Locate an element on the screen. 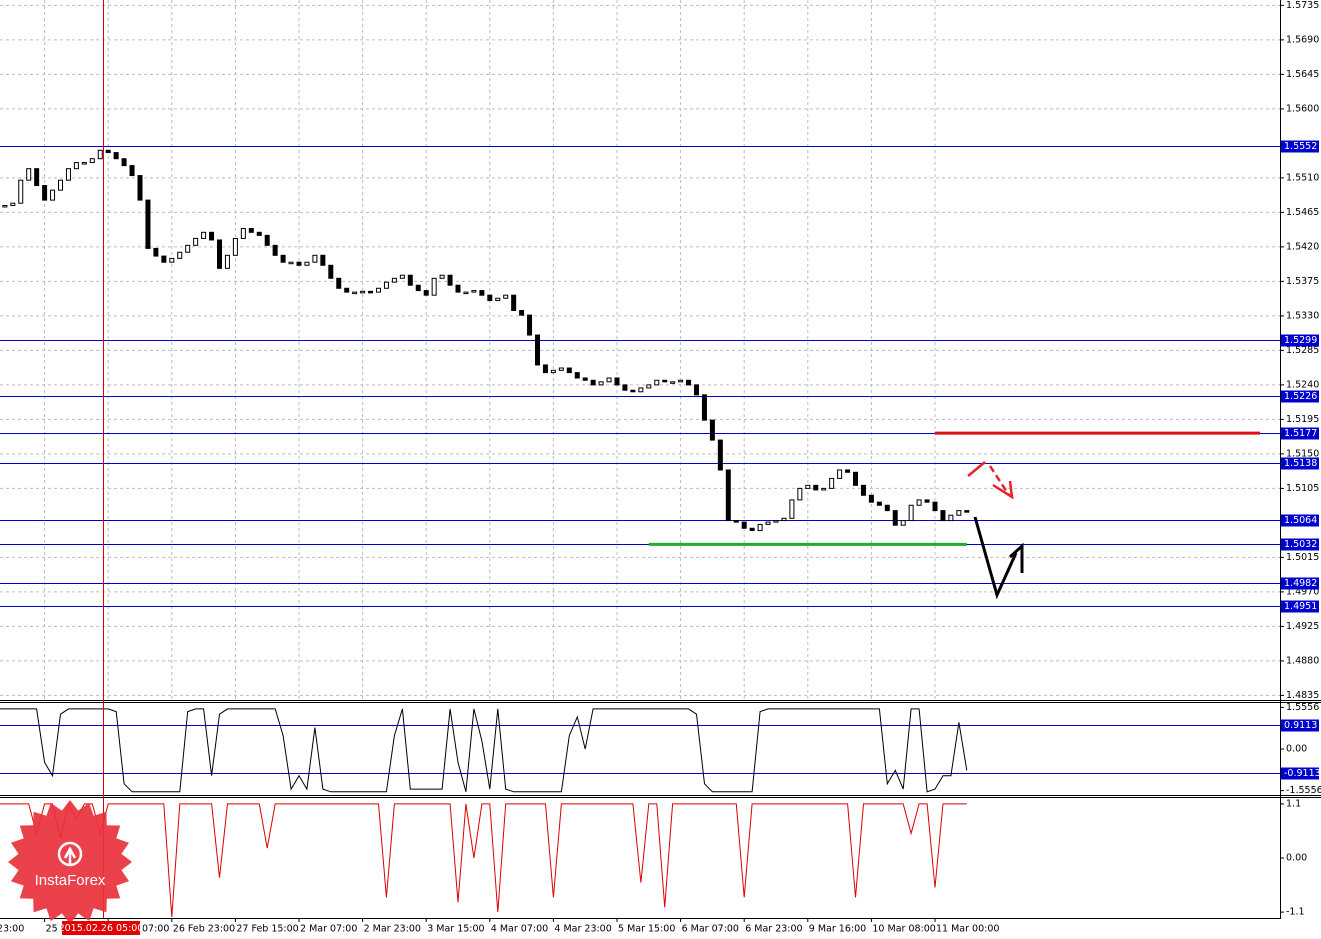 The width and height of the screenshot is (1321, 939). x-tick-label: eb 23:00 is located at coordinates (12, 929).